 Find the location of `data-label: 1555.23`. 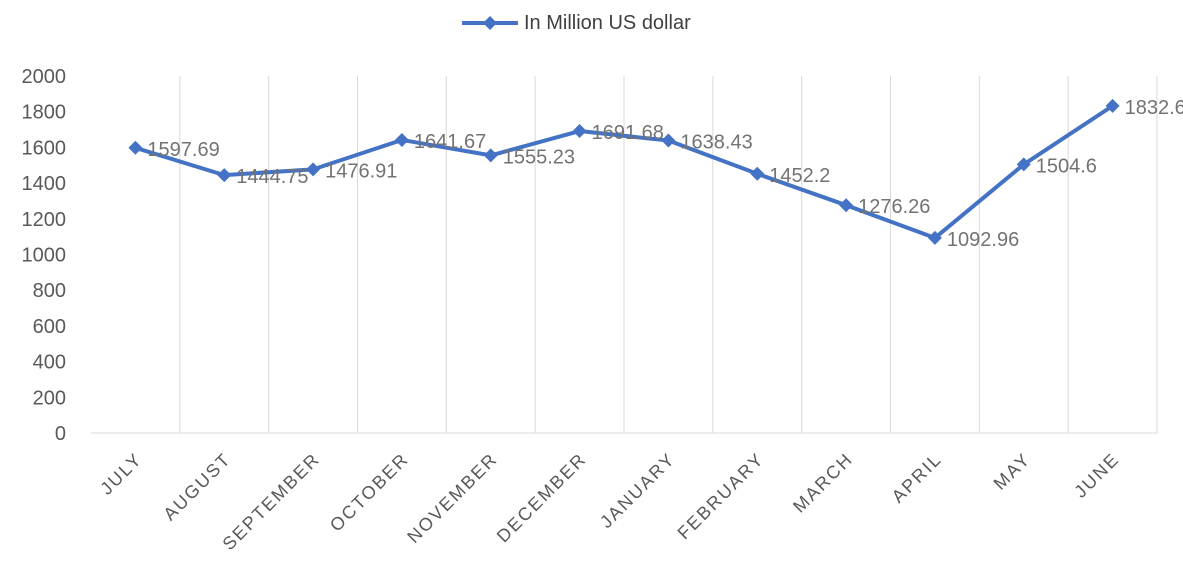

data-label: 1555.23 is located at coordinates (539, 157).